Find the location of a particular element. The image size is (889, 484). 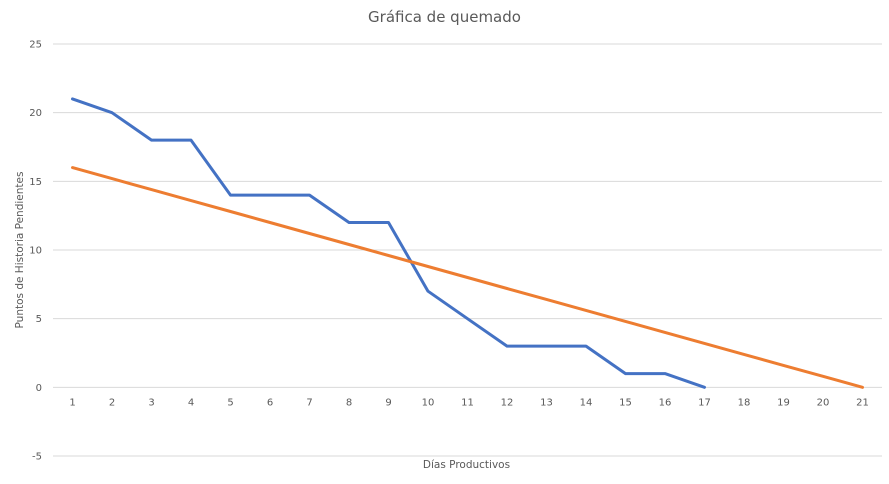

x-tick-label: 20 is located at coordinates (823, 402).